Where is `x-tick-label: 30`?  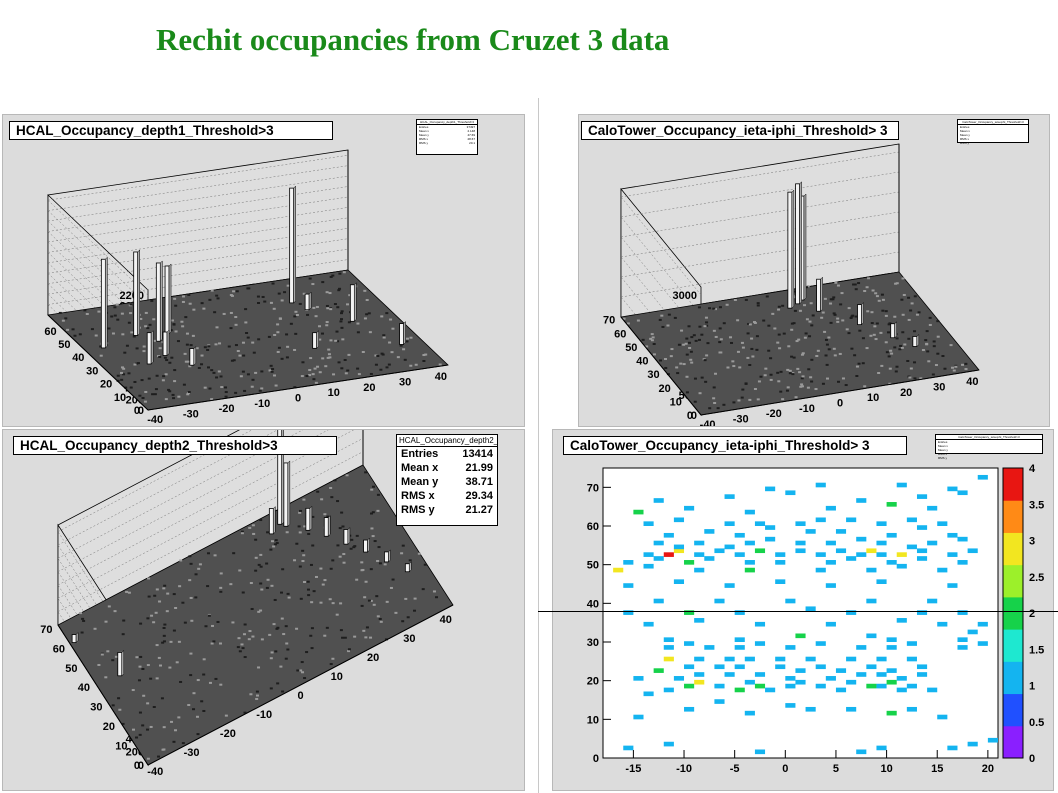 x-tick-label: 30 is located at coordinates (405, 382).